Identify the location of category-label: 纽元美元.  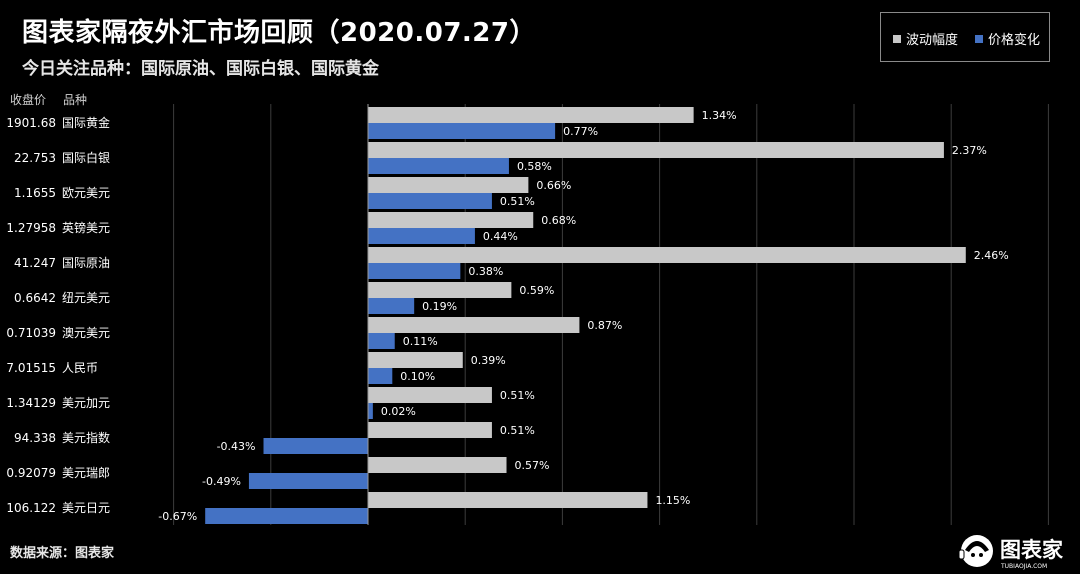
(86, 298).